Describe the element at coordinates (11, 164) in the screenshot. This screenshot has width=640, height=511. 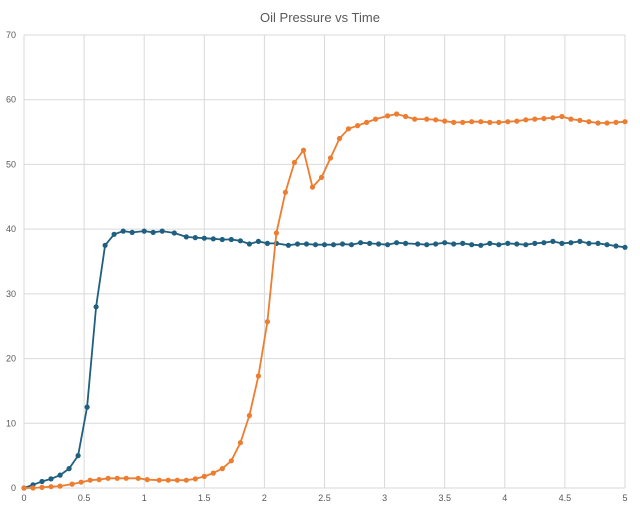
I see `y-tick-label: 50` at that location.